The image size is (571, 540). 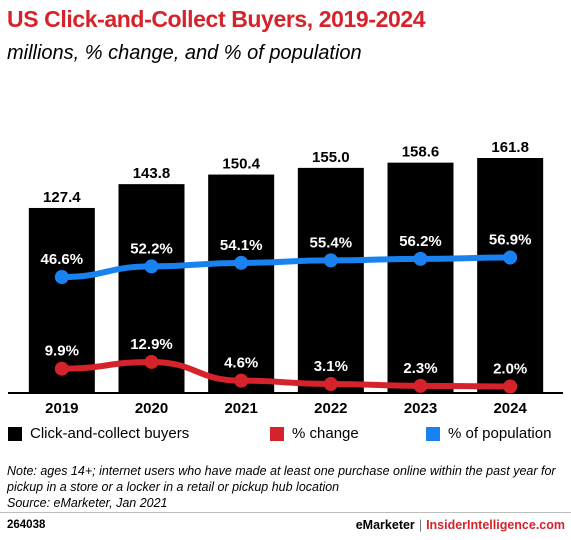 I want to click on population-line, so click(x=286, y=267).